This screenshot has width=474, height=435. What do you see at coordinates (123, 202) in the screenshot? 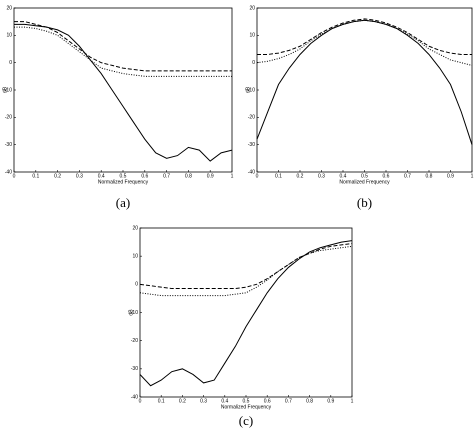
I see `caption: (a)` at bounding box center [123, 202].